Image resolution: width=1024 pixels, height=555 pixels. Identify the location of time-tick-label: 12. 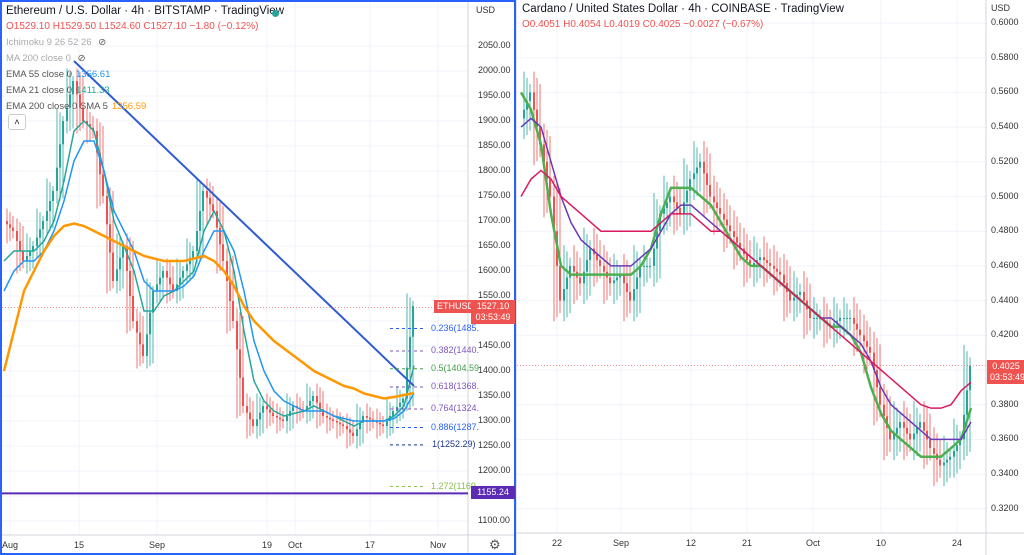
(691, 543).